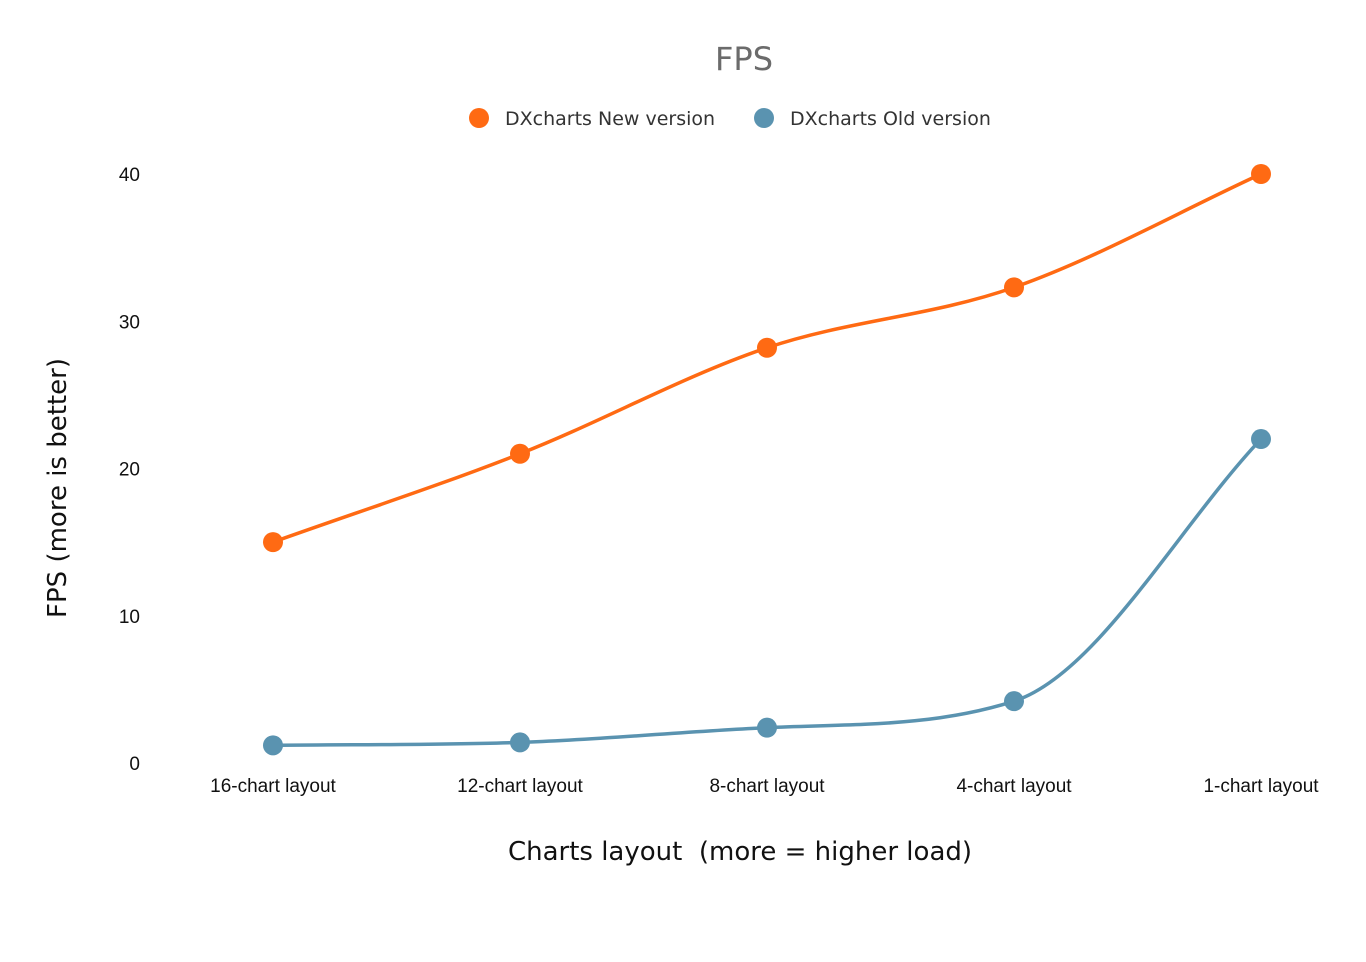 The width and height of the screenshot is (1366, 962). What do you see at coordinates (134, 764) in the screenshot?
I see `y-tick-label: 0` at bounding box center [134, 764].